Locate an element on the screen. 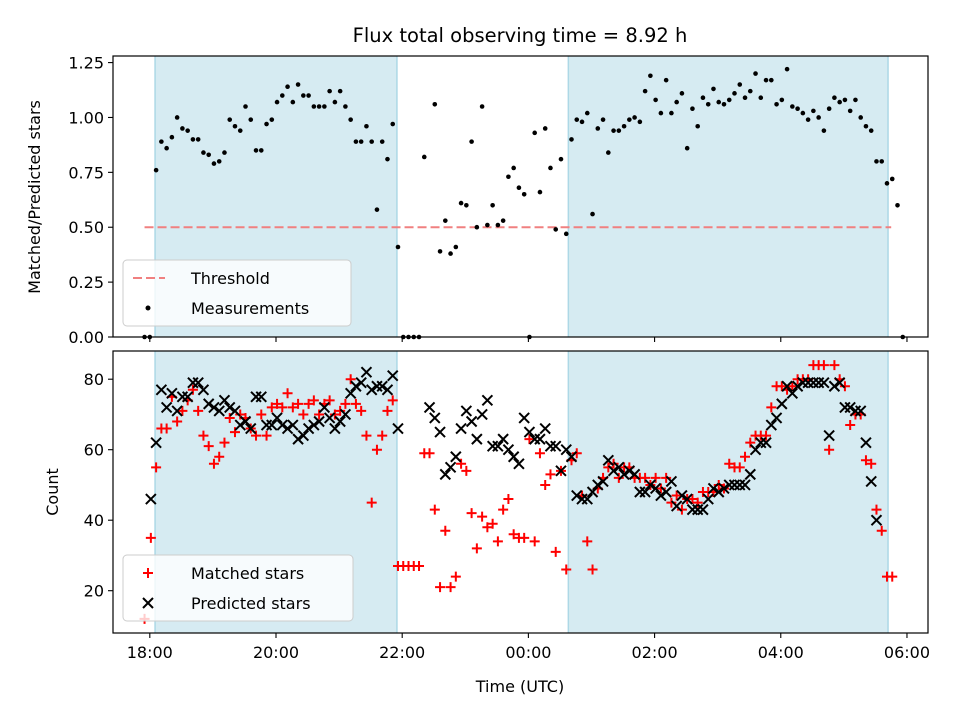 This screenshot has width=960, height=720. legend-label: Predicted stars is located at coordinates (251, 603).